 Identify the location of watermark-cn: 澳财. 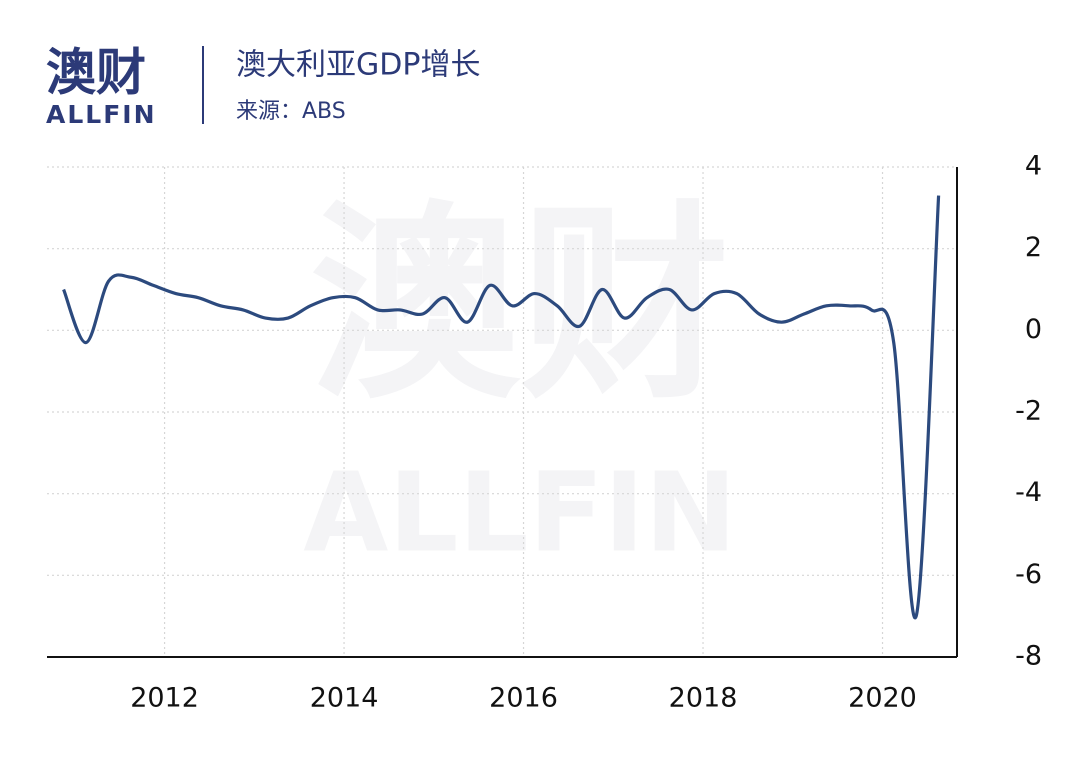
(520, 305).